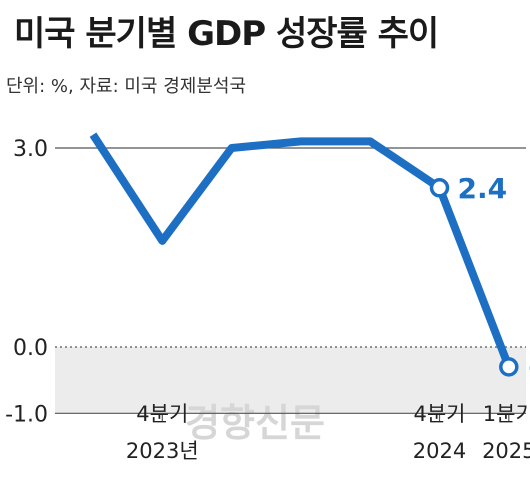  Describe the element at coordinates (30, 348) in the screenshot. I see `y-tick-label: 0.0` at that location.